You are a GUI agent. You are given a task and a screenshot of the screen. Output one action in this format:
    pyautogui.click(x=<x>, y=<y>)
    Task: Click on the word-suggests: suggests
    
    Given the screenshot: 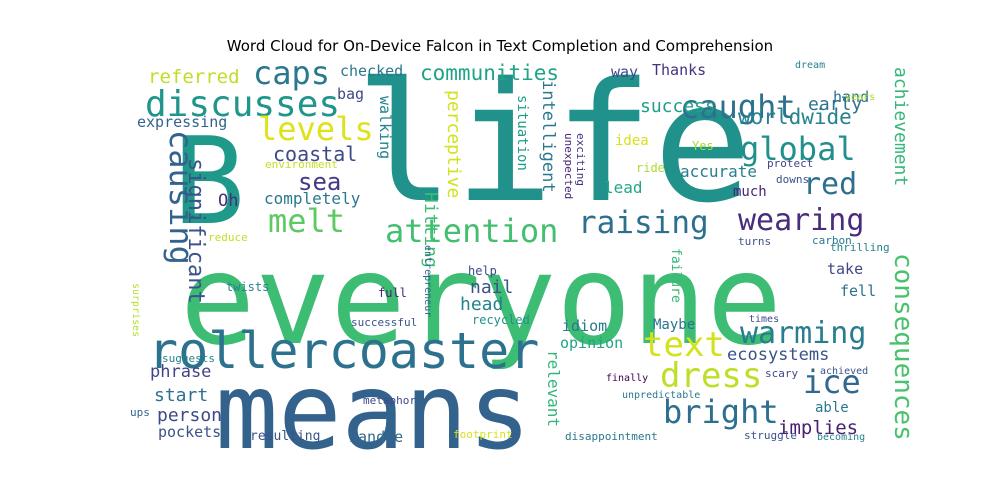 What is the action you would take?
    pyautogui.click(x=188, y=358)
    